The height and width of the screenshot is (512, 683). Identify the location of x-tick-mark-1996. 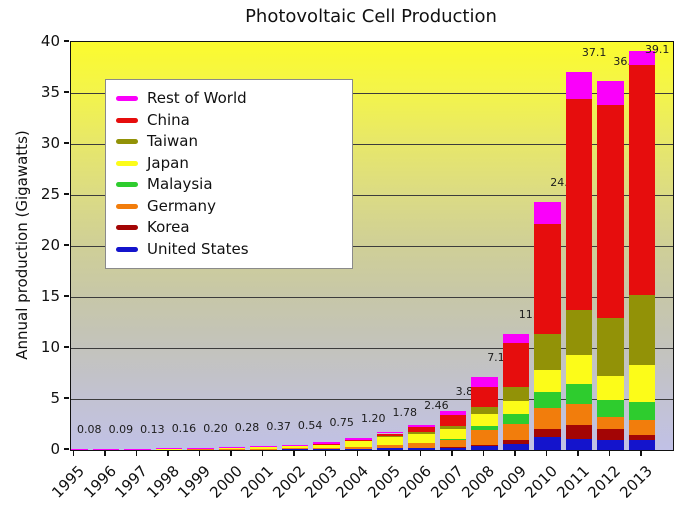
(105, 453).